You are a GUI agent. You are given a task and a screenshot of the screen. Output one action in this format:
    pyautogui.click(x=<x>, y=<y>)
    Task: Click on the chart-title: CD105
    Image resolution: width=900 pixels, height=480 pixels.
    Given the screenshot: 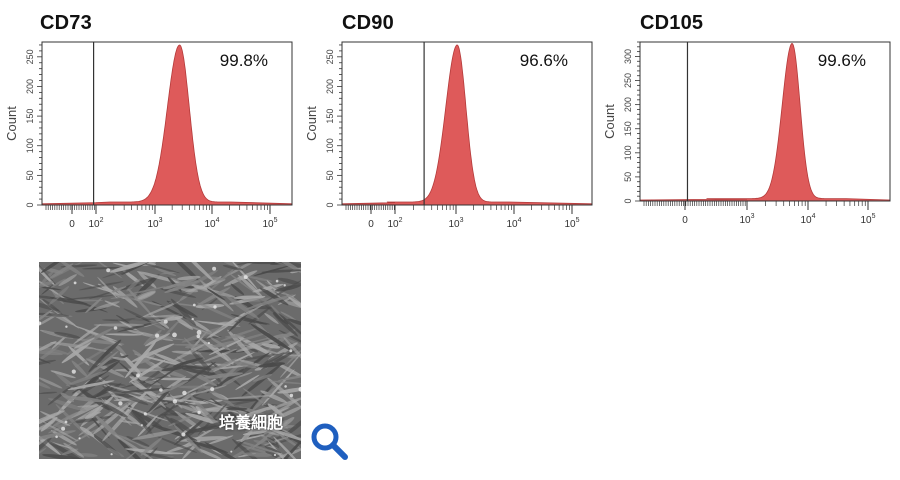 What is the action you would take?
    pyautogui.click(x=672, y=23)
    